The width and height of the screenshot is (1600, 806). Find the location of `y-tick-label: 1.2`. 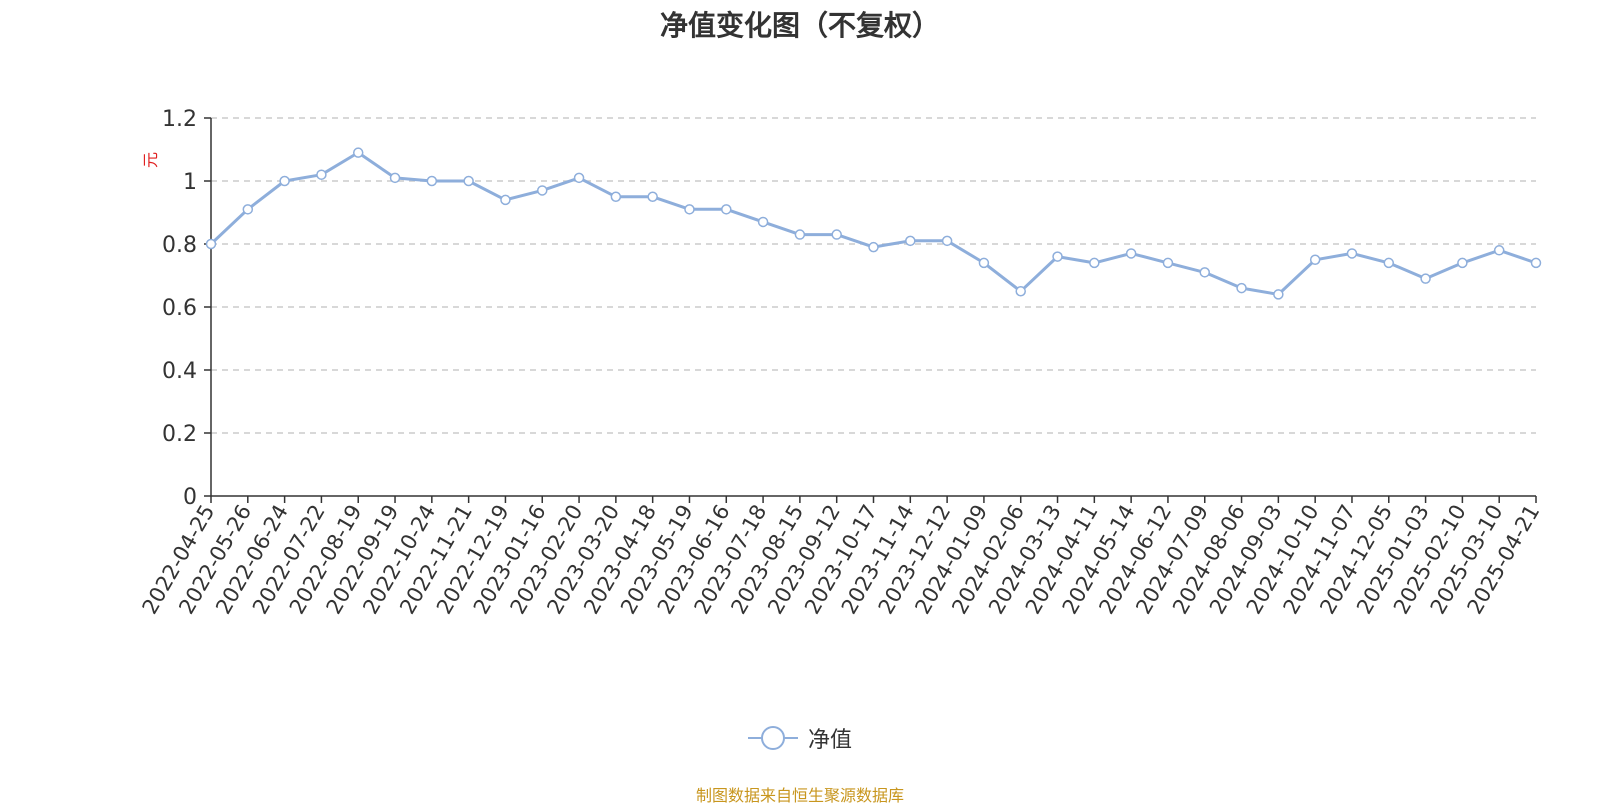

y-tick-label: 1.2 is located at coordinates (179, 119).